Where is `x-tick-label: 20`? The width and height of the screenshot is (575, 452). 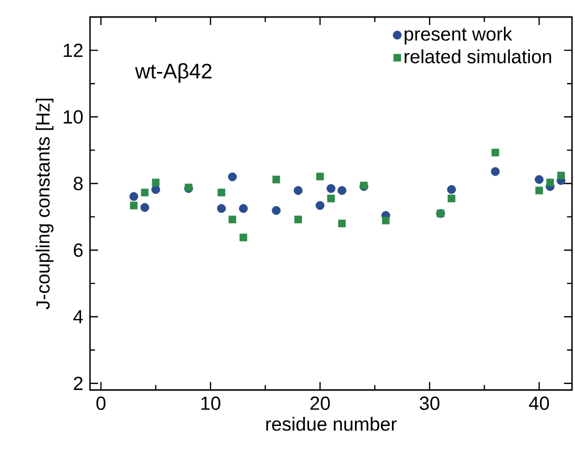 x-tick-label: 20 is located at coordinates (320, 403).